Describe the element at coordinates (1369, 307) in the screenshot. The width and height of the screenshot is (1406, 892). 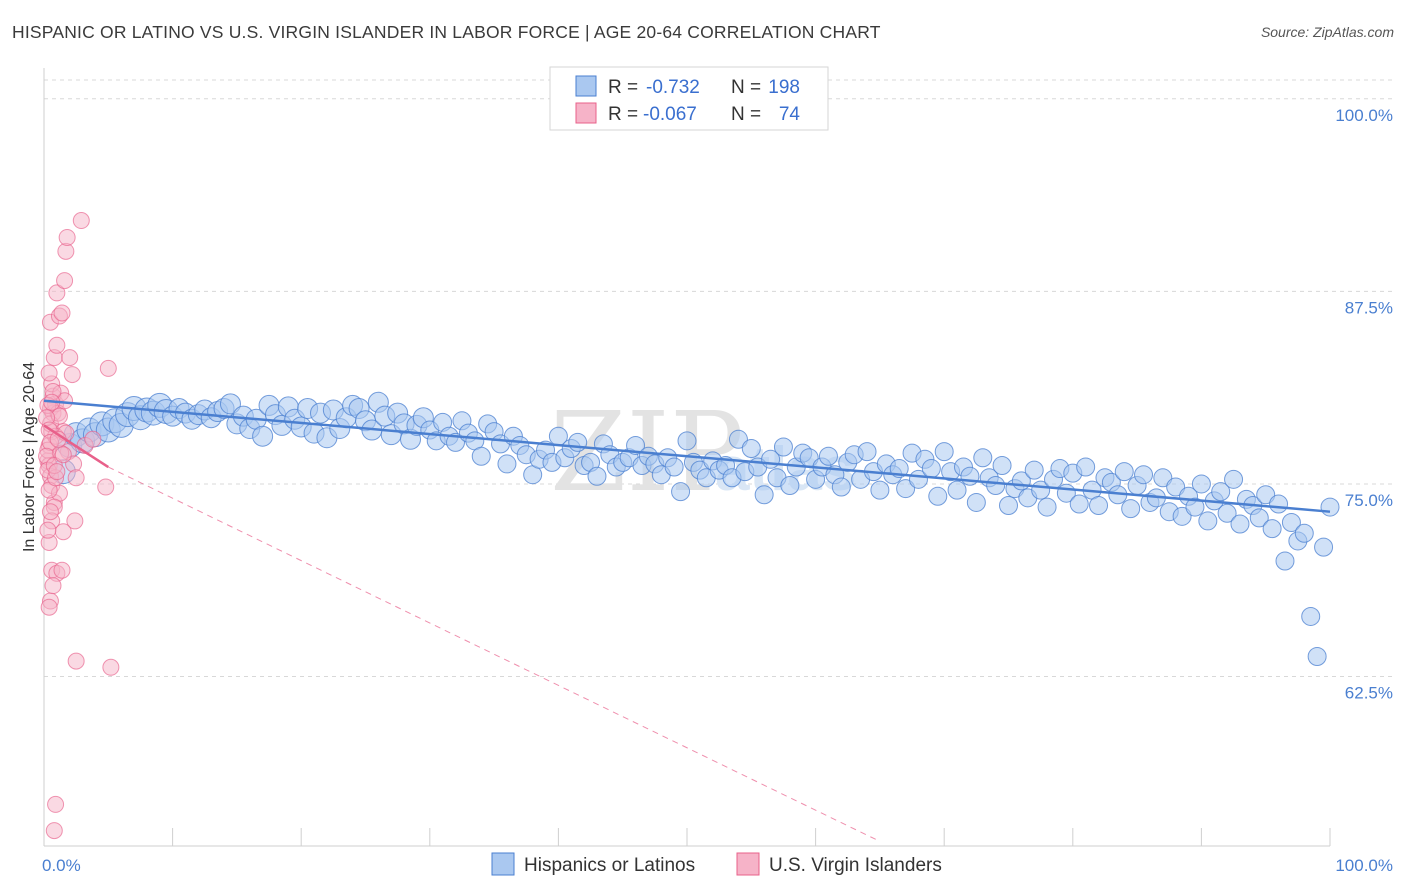
I see `y-tick-label: 87.5%` at that location.